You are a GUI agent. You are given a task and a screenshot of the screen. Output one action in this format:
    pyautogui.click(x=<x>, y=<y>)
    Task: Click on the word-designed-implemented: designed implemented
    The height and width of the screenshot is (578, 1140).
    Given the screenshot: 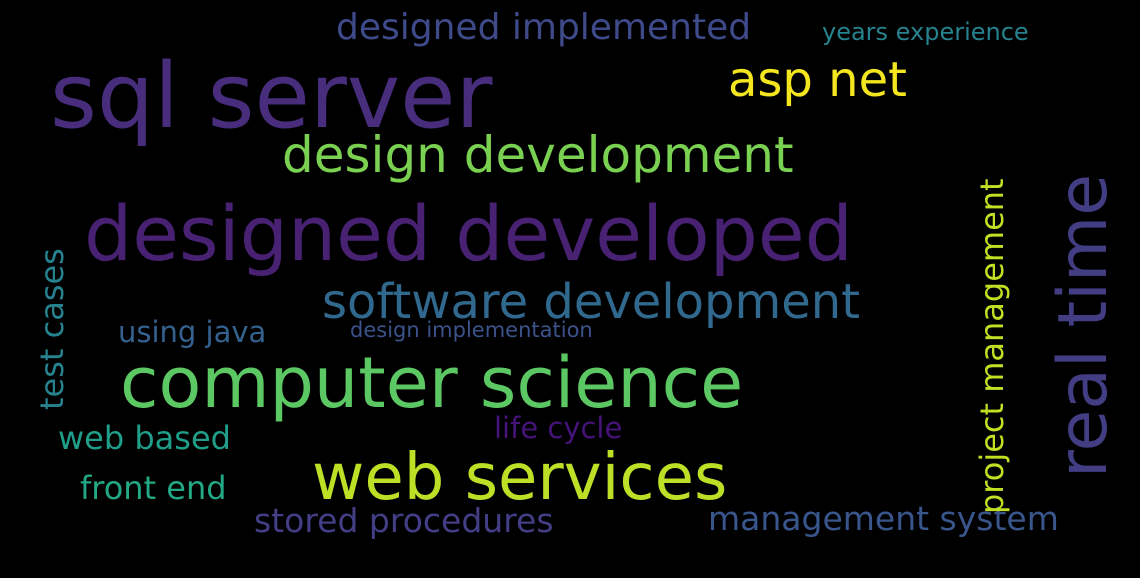 What is the action you would take?
    pyautogui.click(x=544, y=27)
    